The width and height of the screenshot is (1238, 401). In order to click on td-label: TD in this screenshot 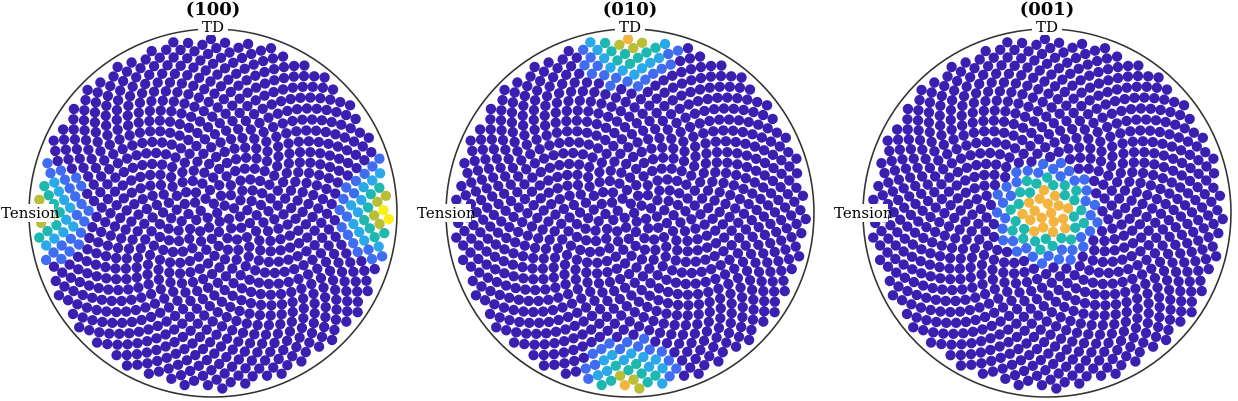, I will do `click(213, 27)`.